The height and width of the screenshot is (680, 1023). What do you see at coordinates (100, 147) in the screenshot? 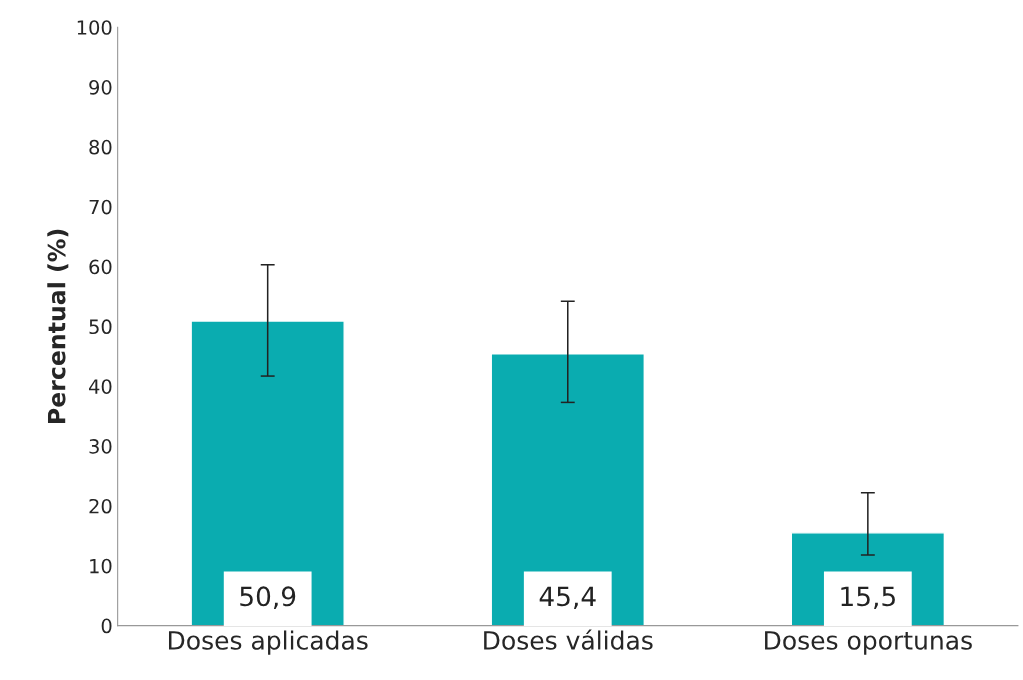
I see `y-tick-label: 80` at bounding box center [100, 147].